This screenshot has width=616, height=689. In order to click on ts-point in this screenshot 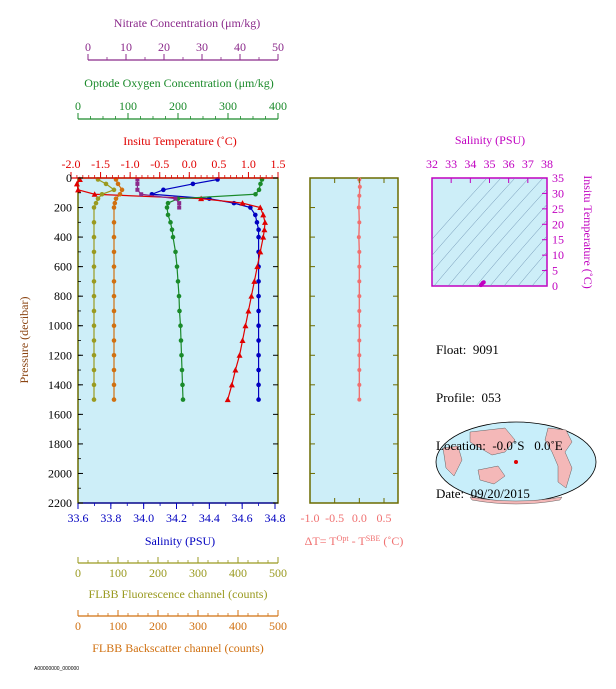, I will do `click(480, 285)`.